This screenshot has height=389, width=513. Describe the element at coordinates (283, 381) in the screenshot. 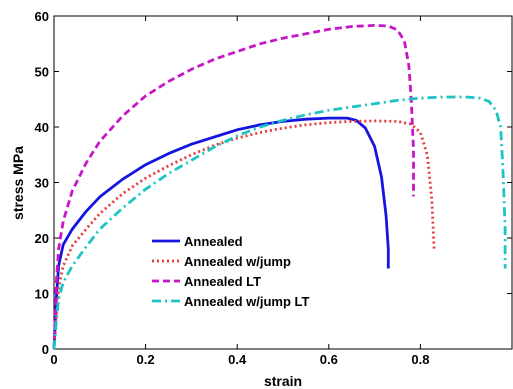

I see `x-axis-title: strain` at that location.